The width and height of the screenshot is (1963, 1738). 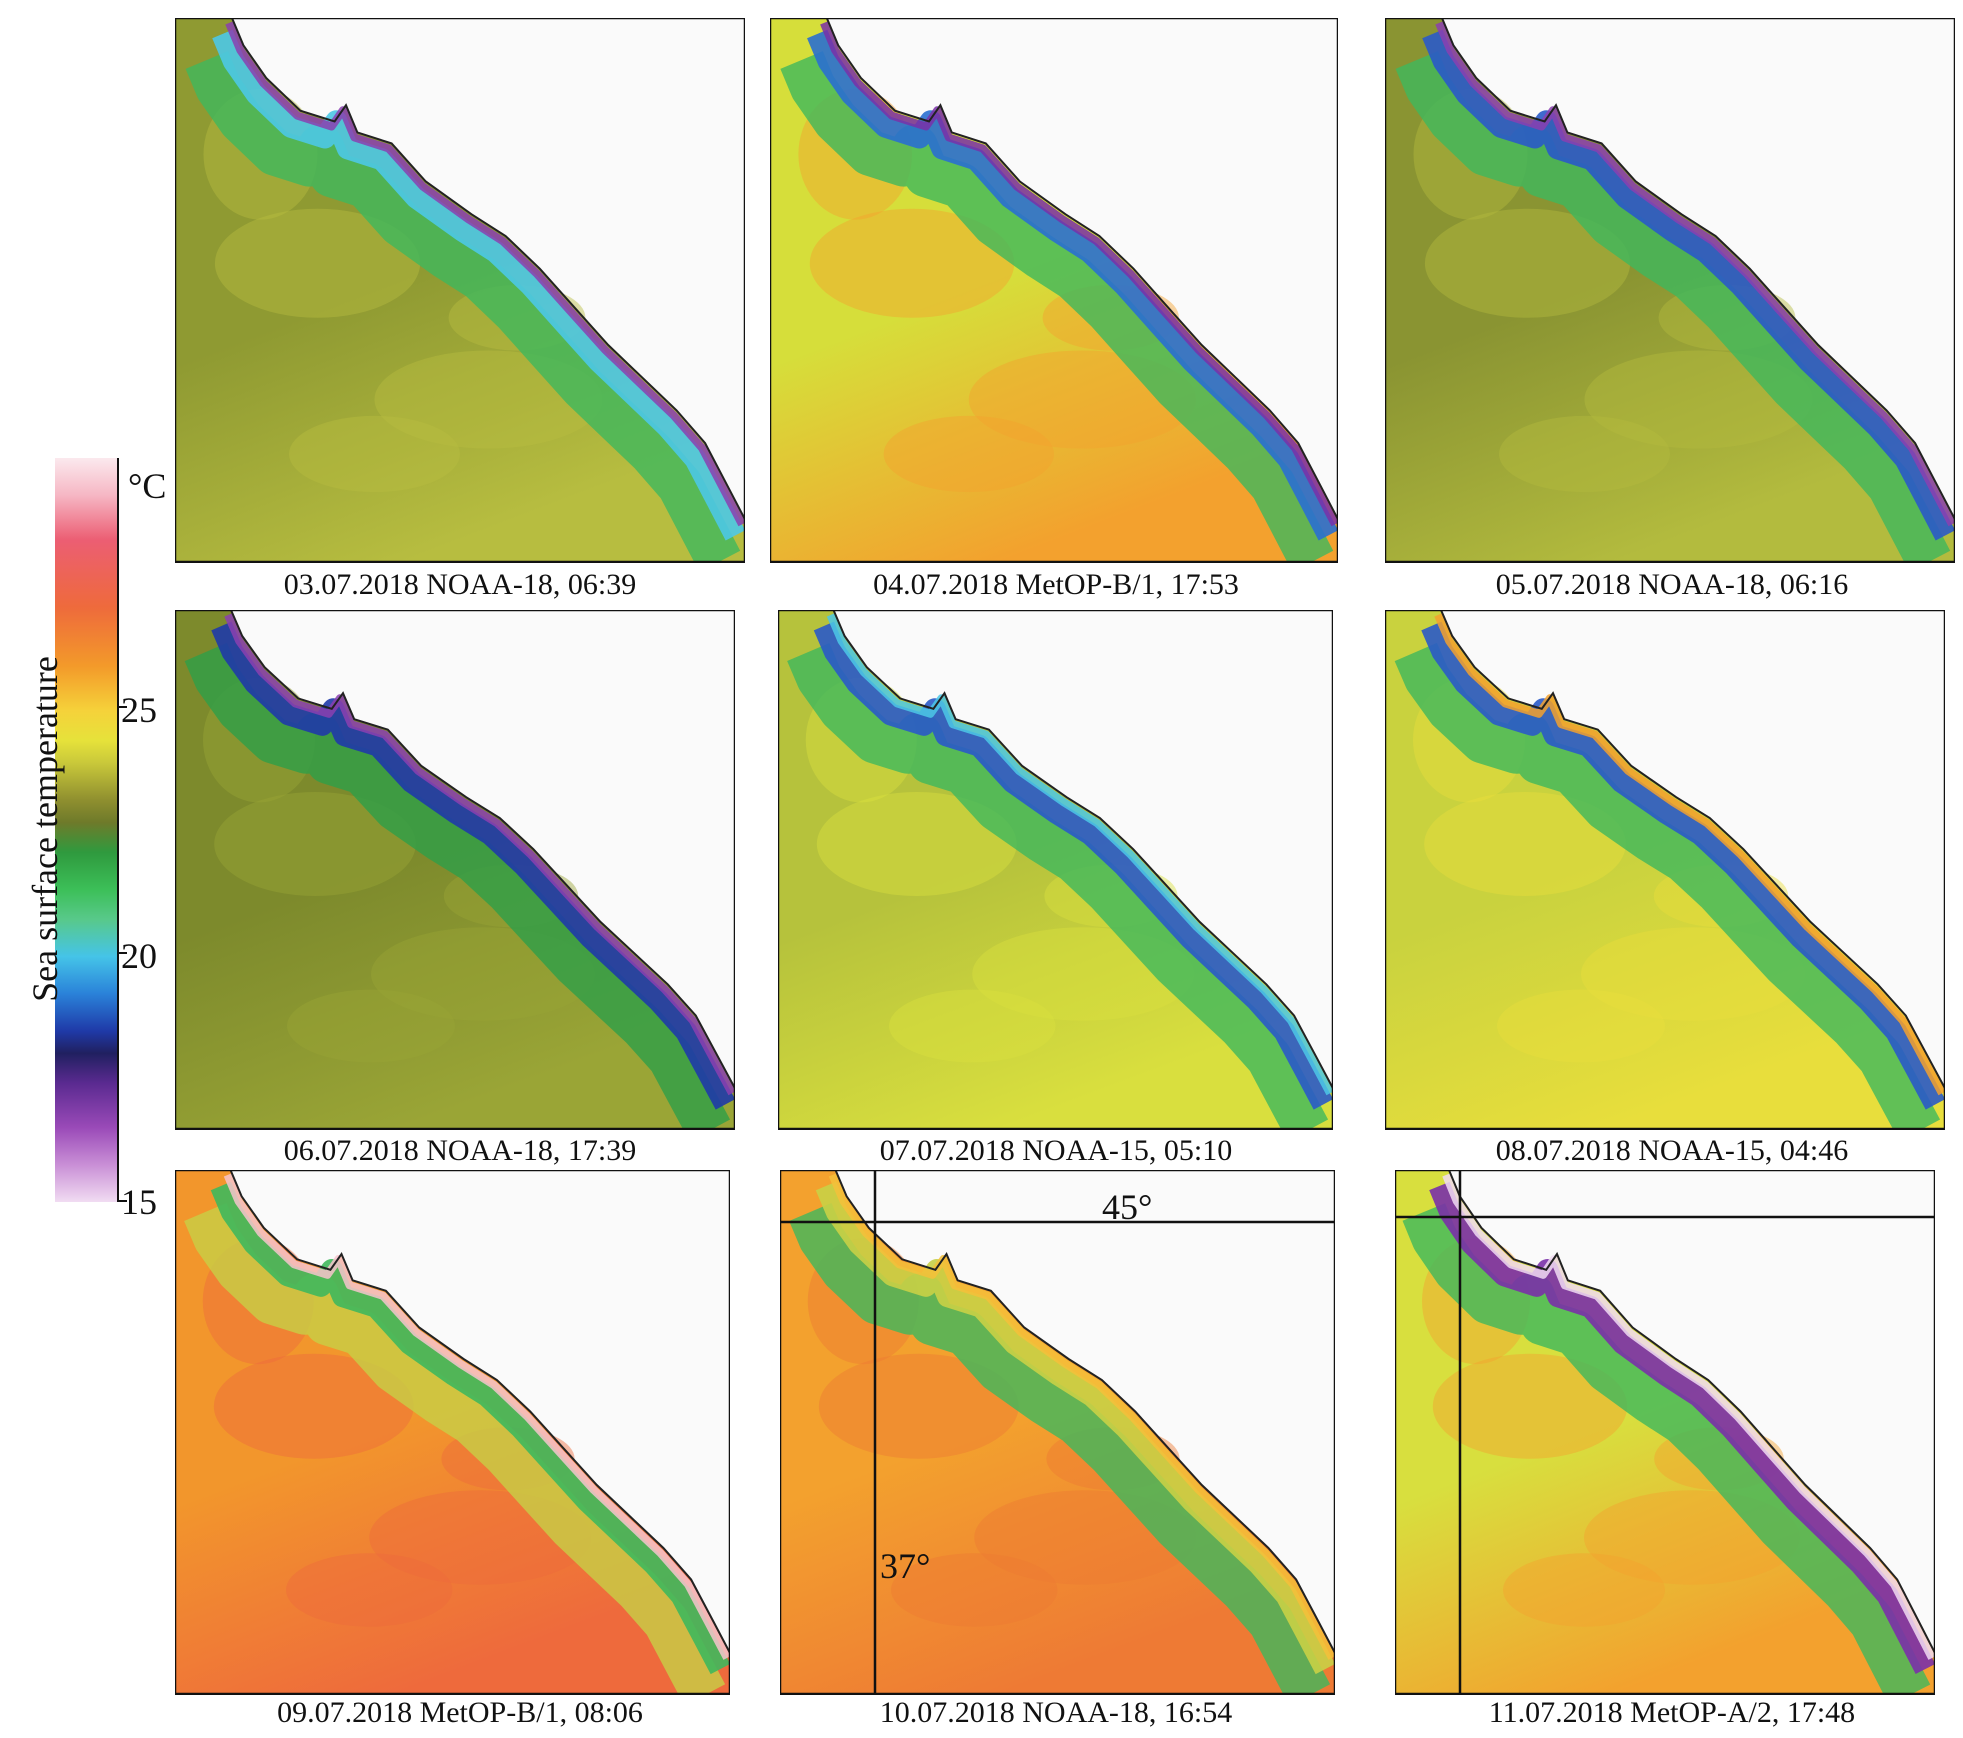 I want to click on colorbar-unit: °C, so click(x=147, y=486).